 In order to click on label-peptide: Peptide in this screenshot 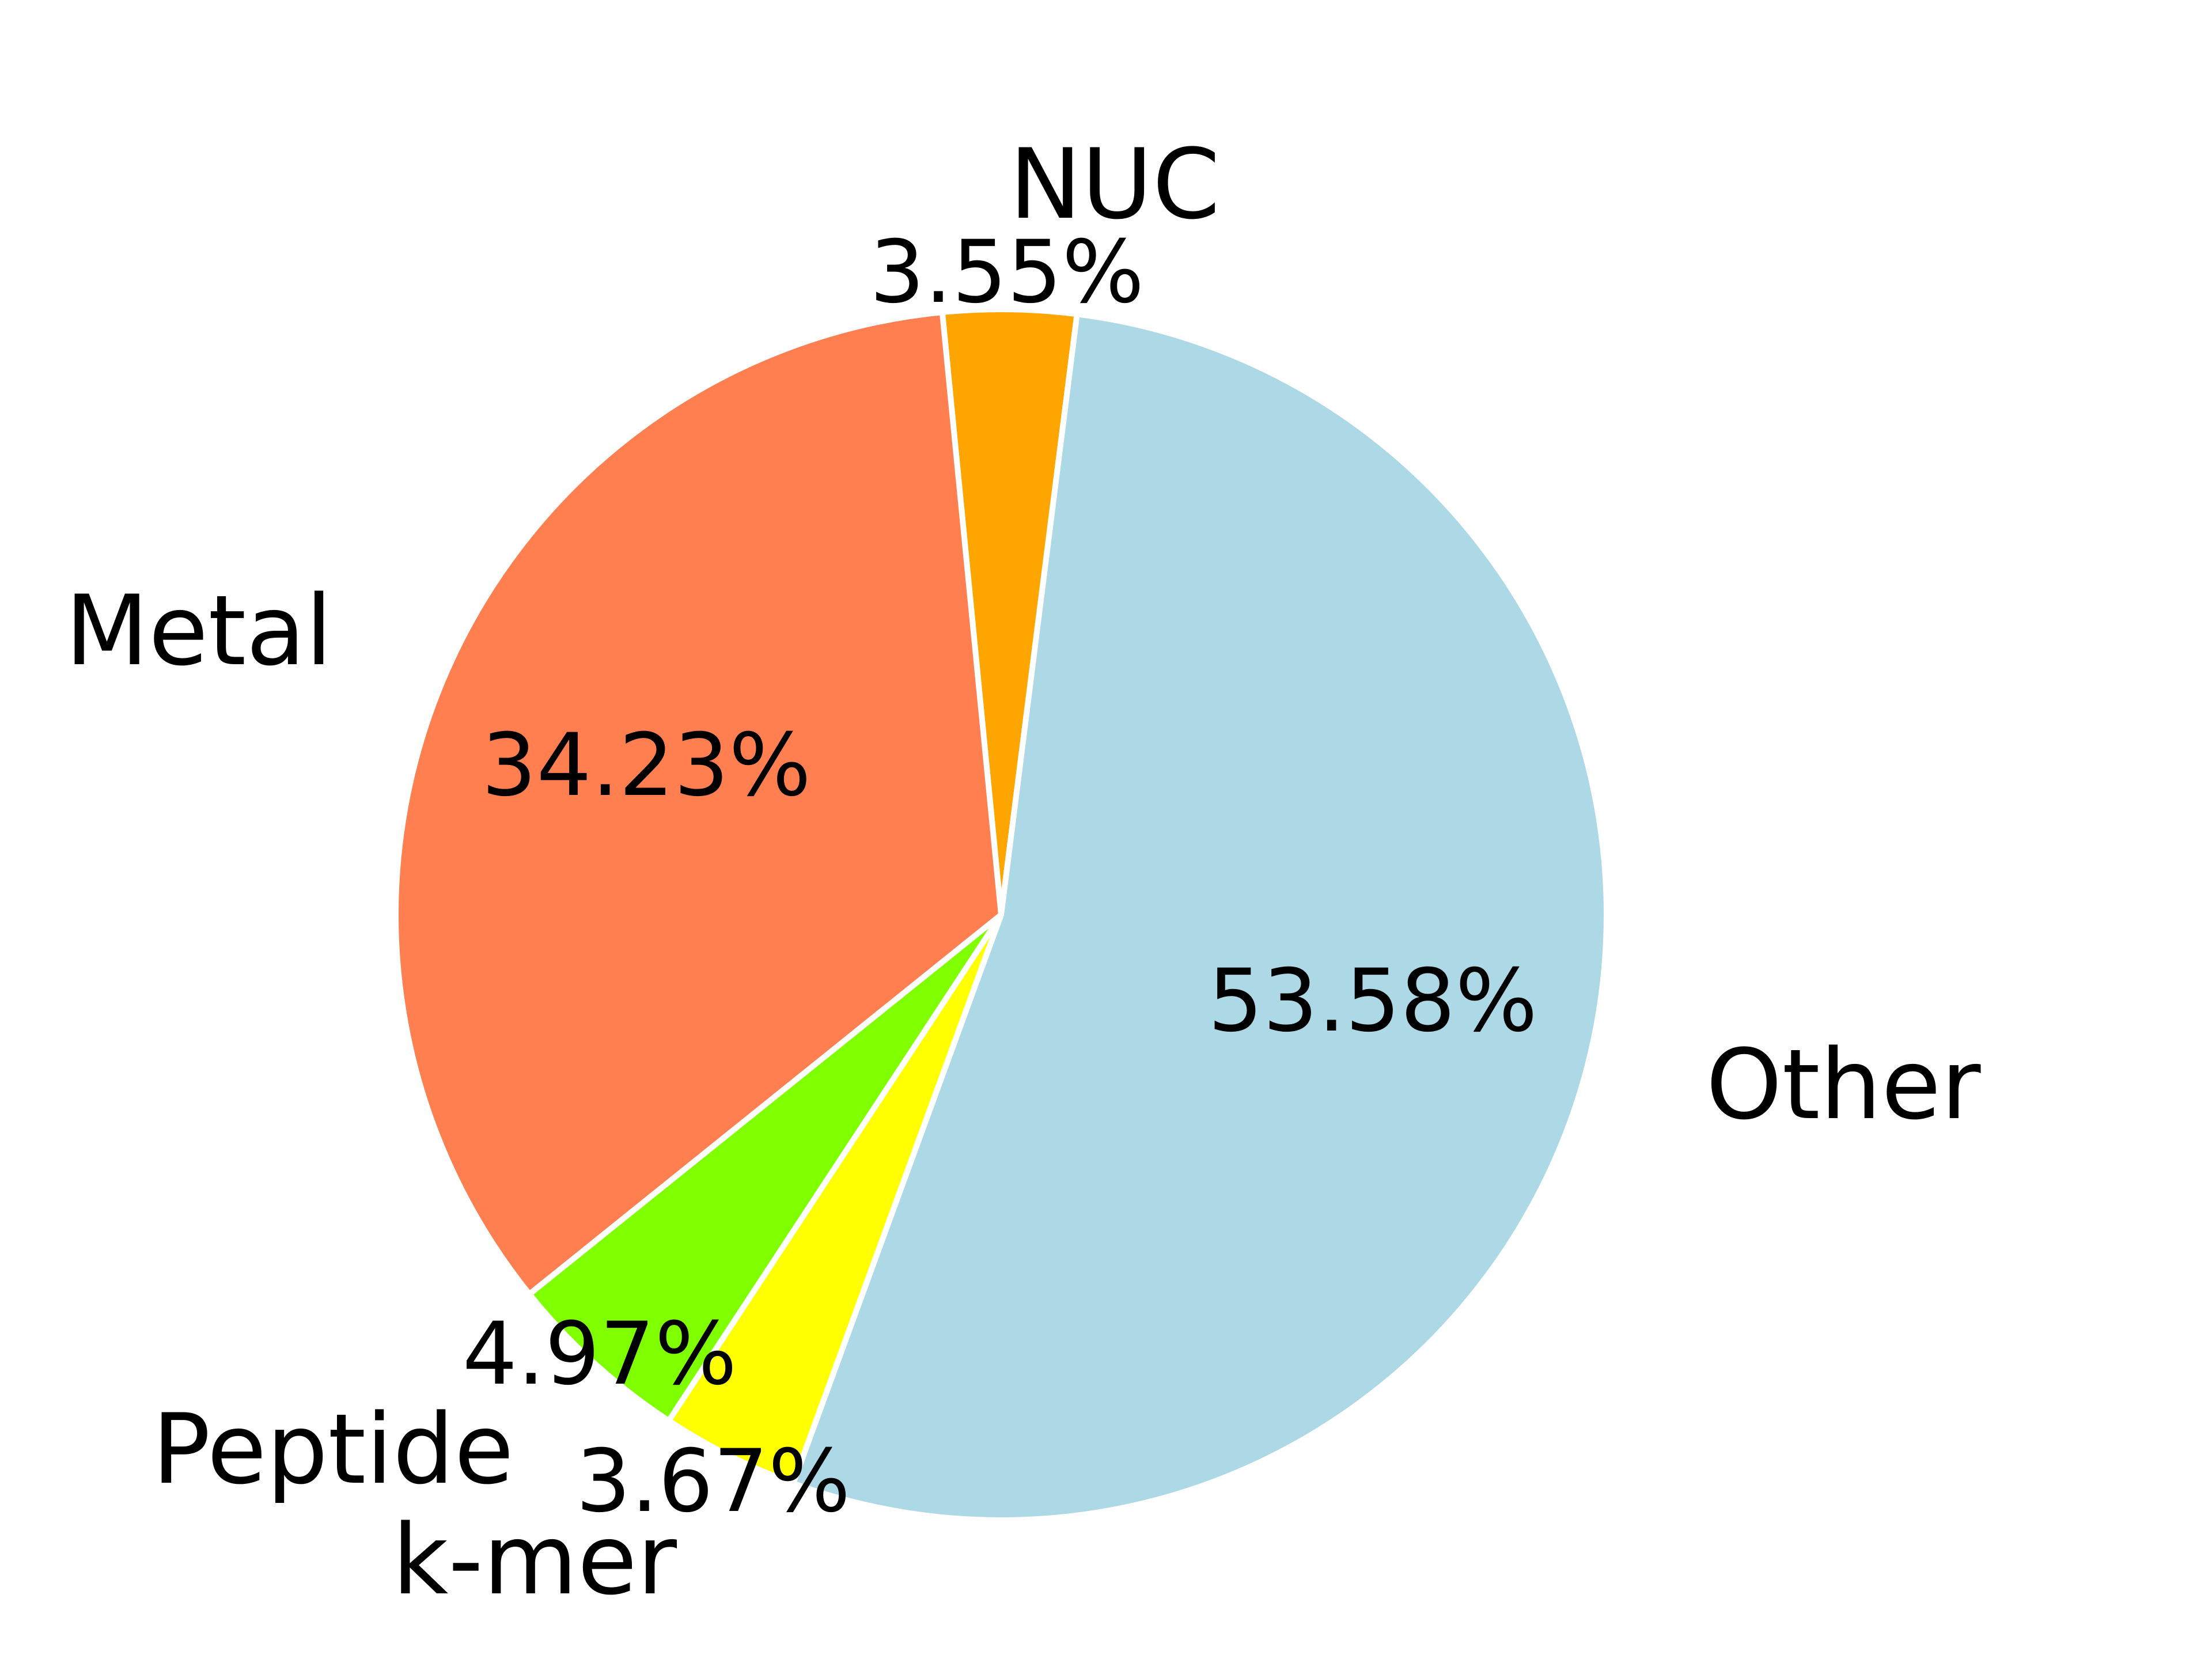, I will do `click(333, 1449)`.